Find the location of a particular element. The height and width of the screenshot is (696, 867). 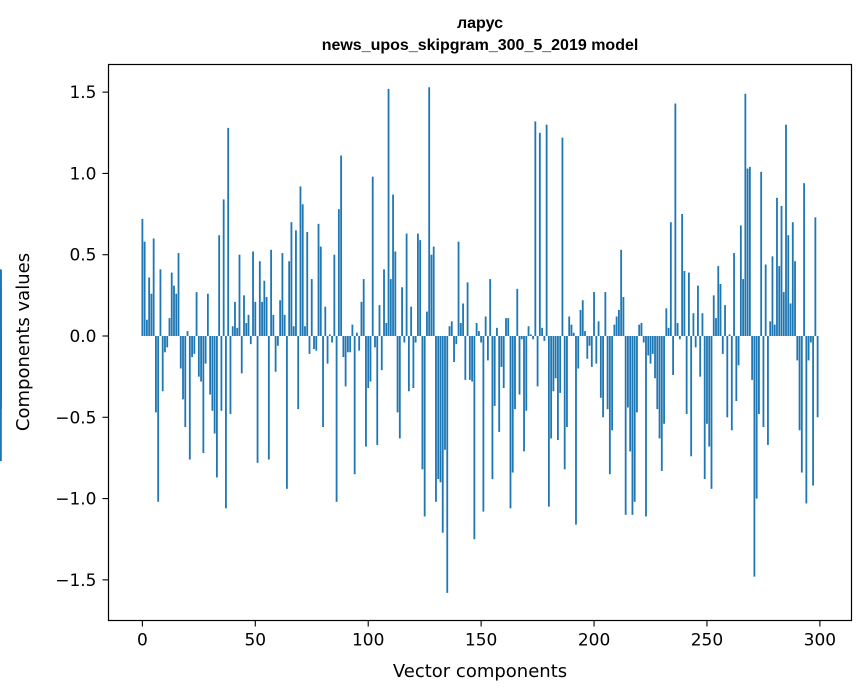

x-axis-label: Vector components is located at coordinates (480, 671).